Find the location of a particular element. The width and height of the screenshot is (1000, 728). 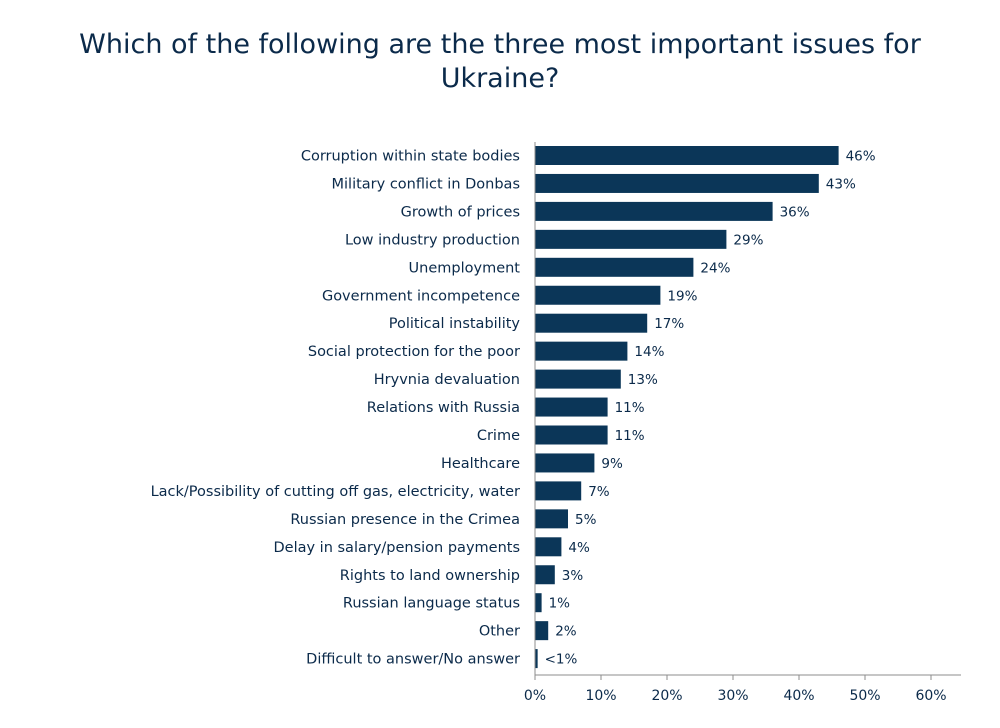

category-label: Relations with Russia is located at coordinates (443, 408).